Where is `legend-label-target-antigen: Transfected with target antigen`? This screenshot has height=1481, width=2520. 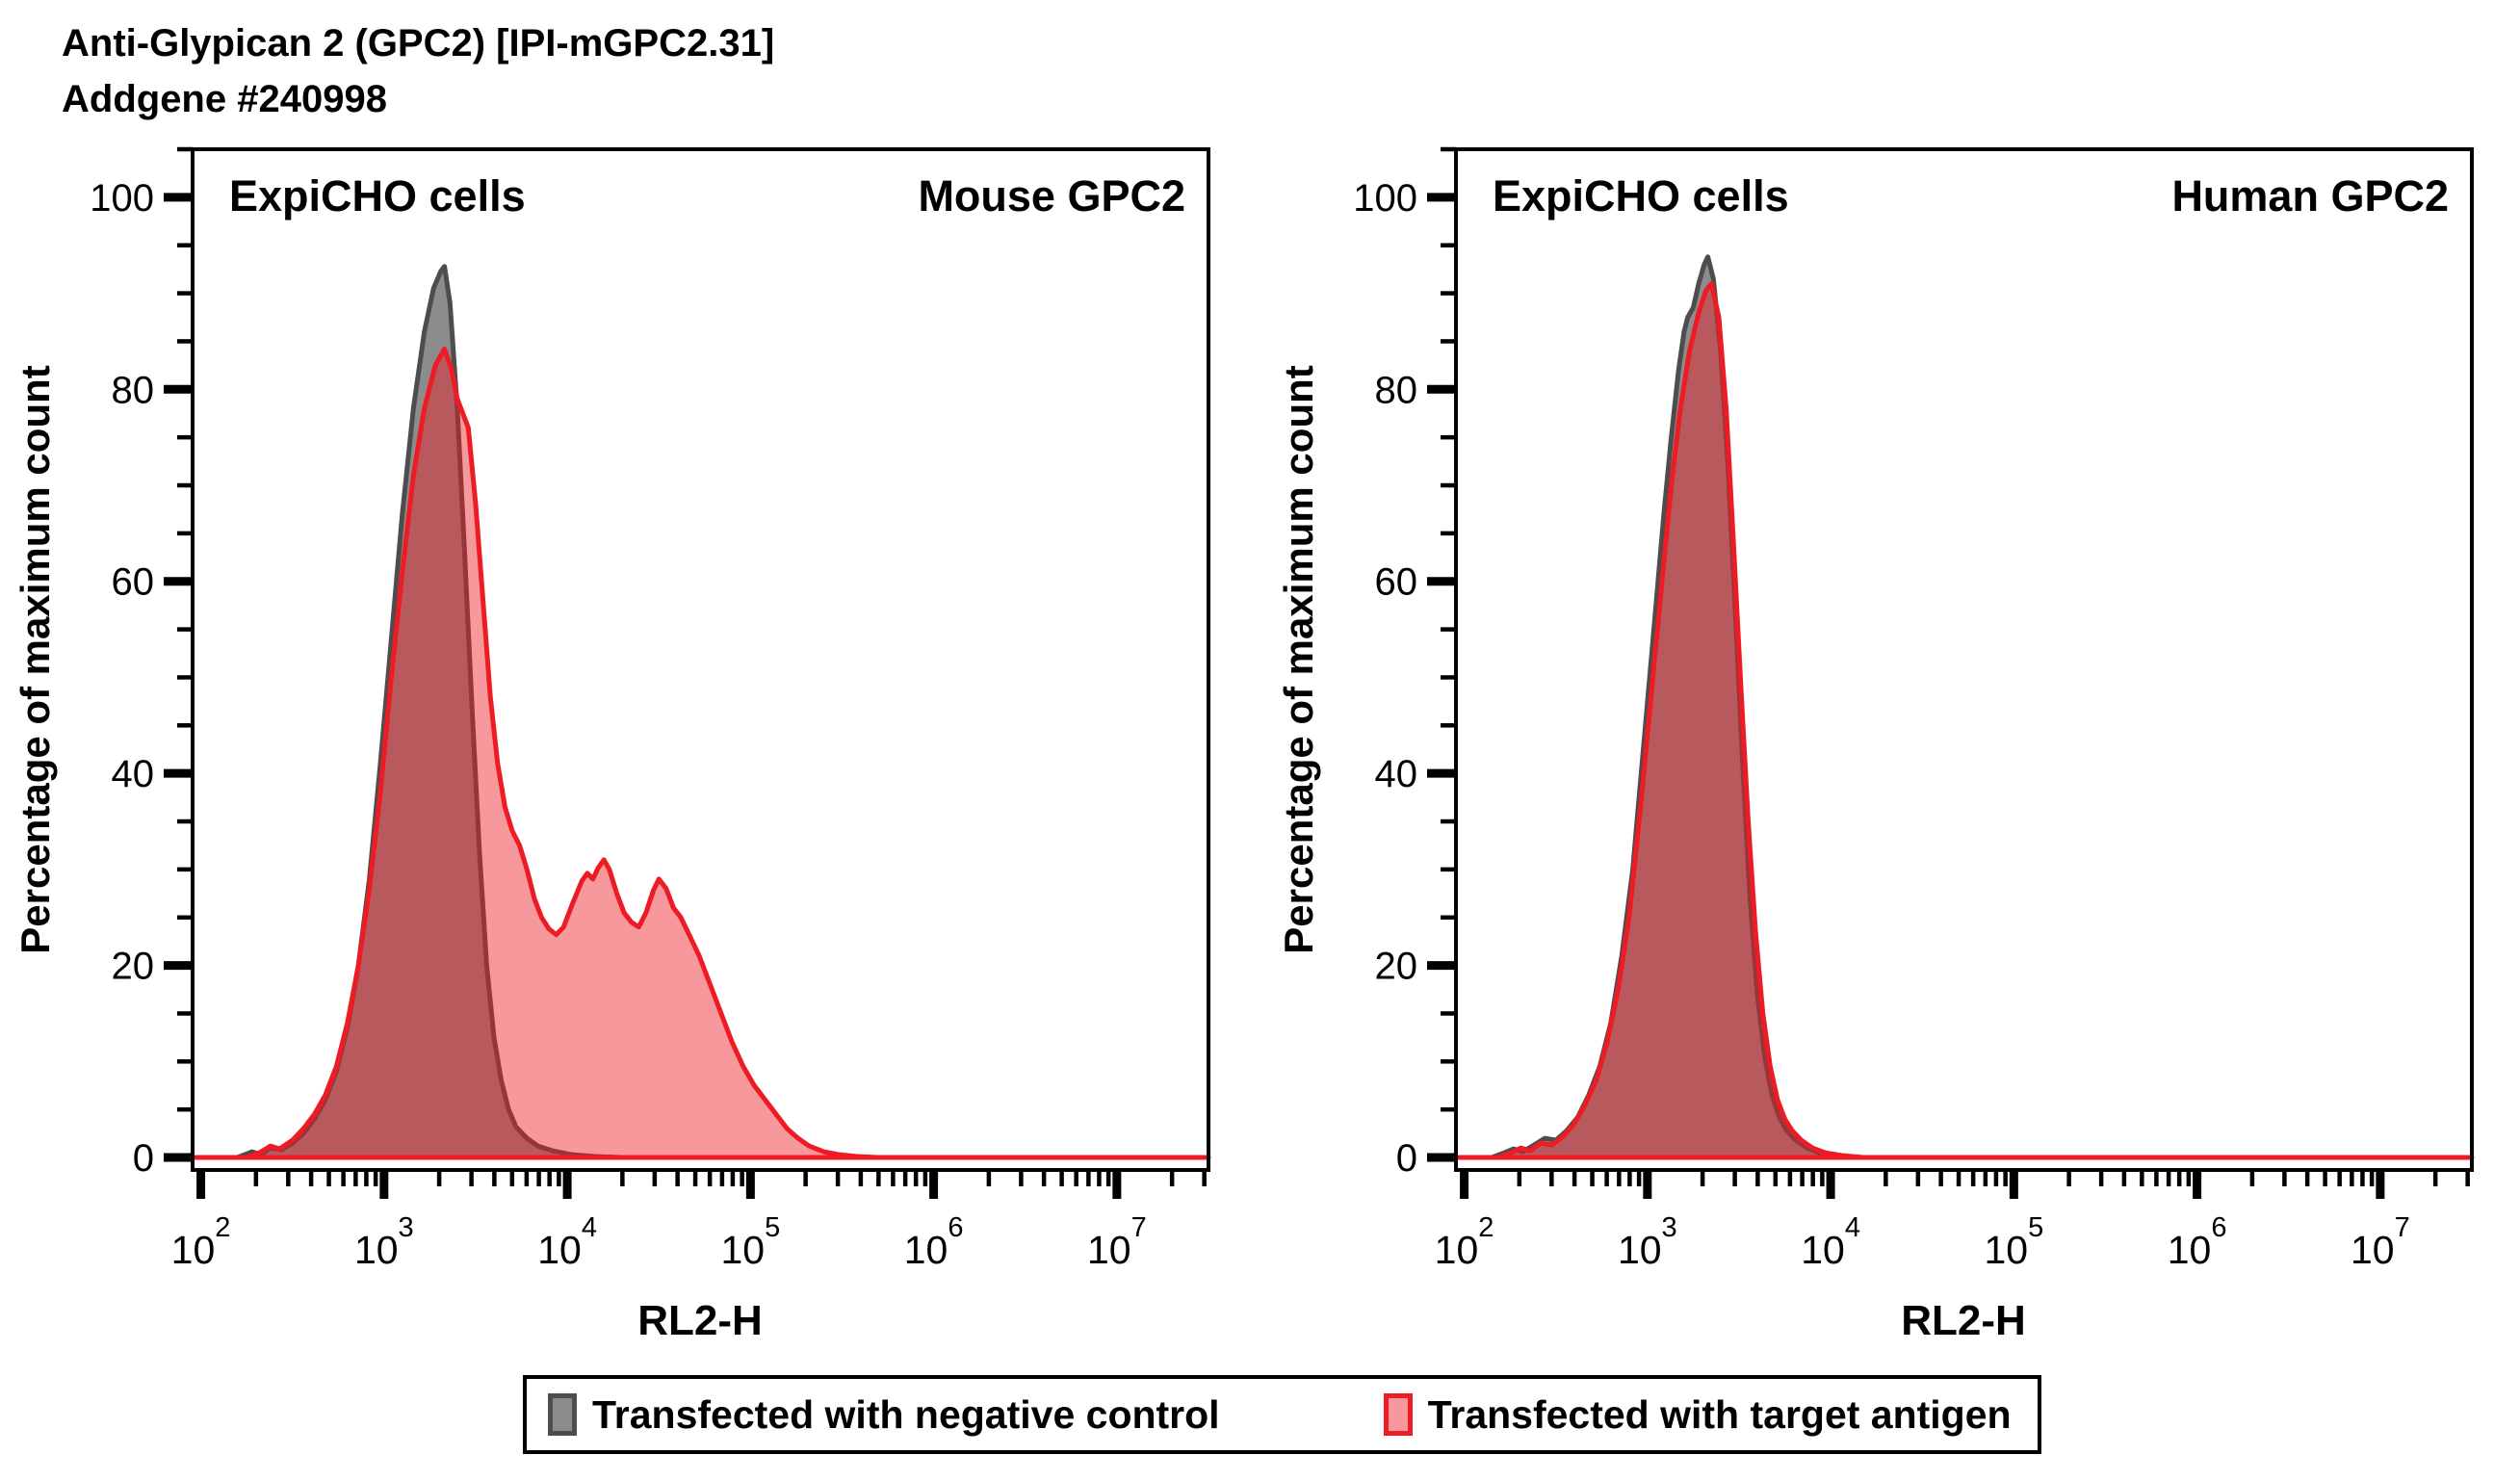 legend-label-target-antigen: Transfected with target antigen is located at coordinates (1720, 1414).